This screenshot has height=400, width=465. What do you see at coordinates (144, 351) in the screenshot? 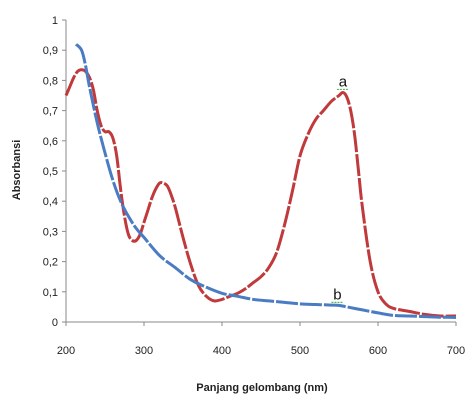
I see `x-tick-label: 300` at bounding box center [144, 351].